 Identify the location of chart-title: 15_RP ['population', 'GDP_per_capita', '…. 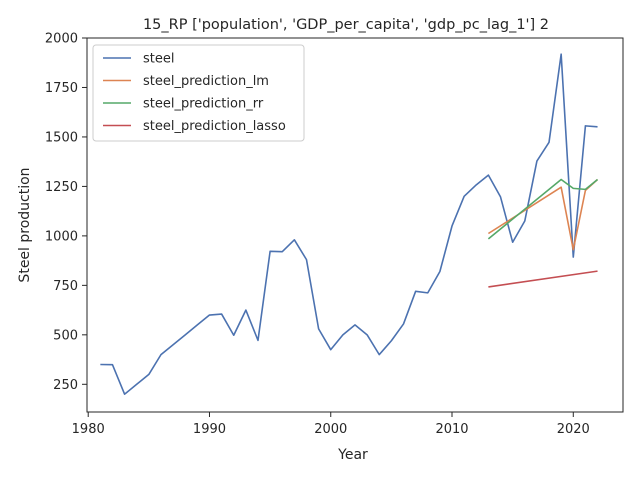
(346, 25).